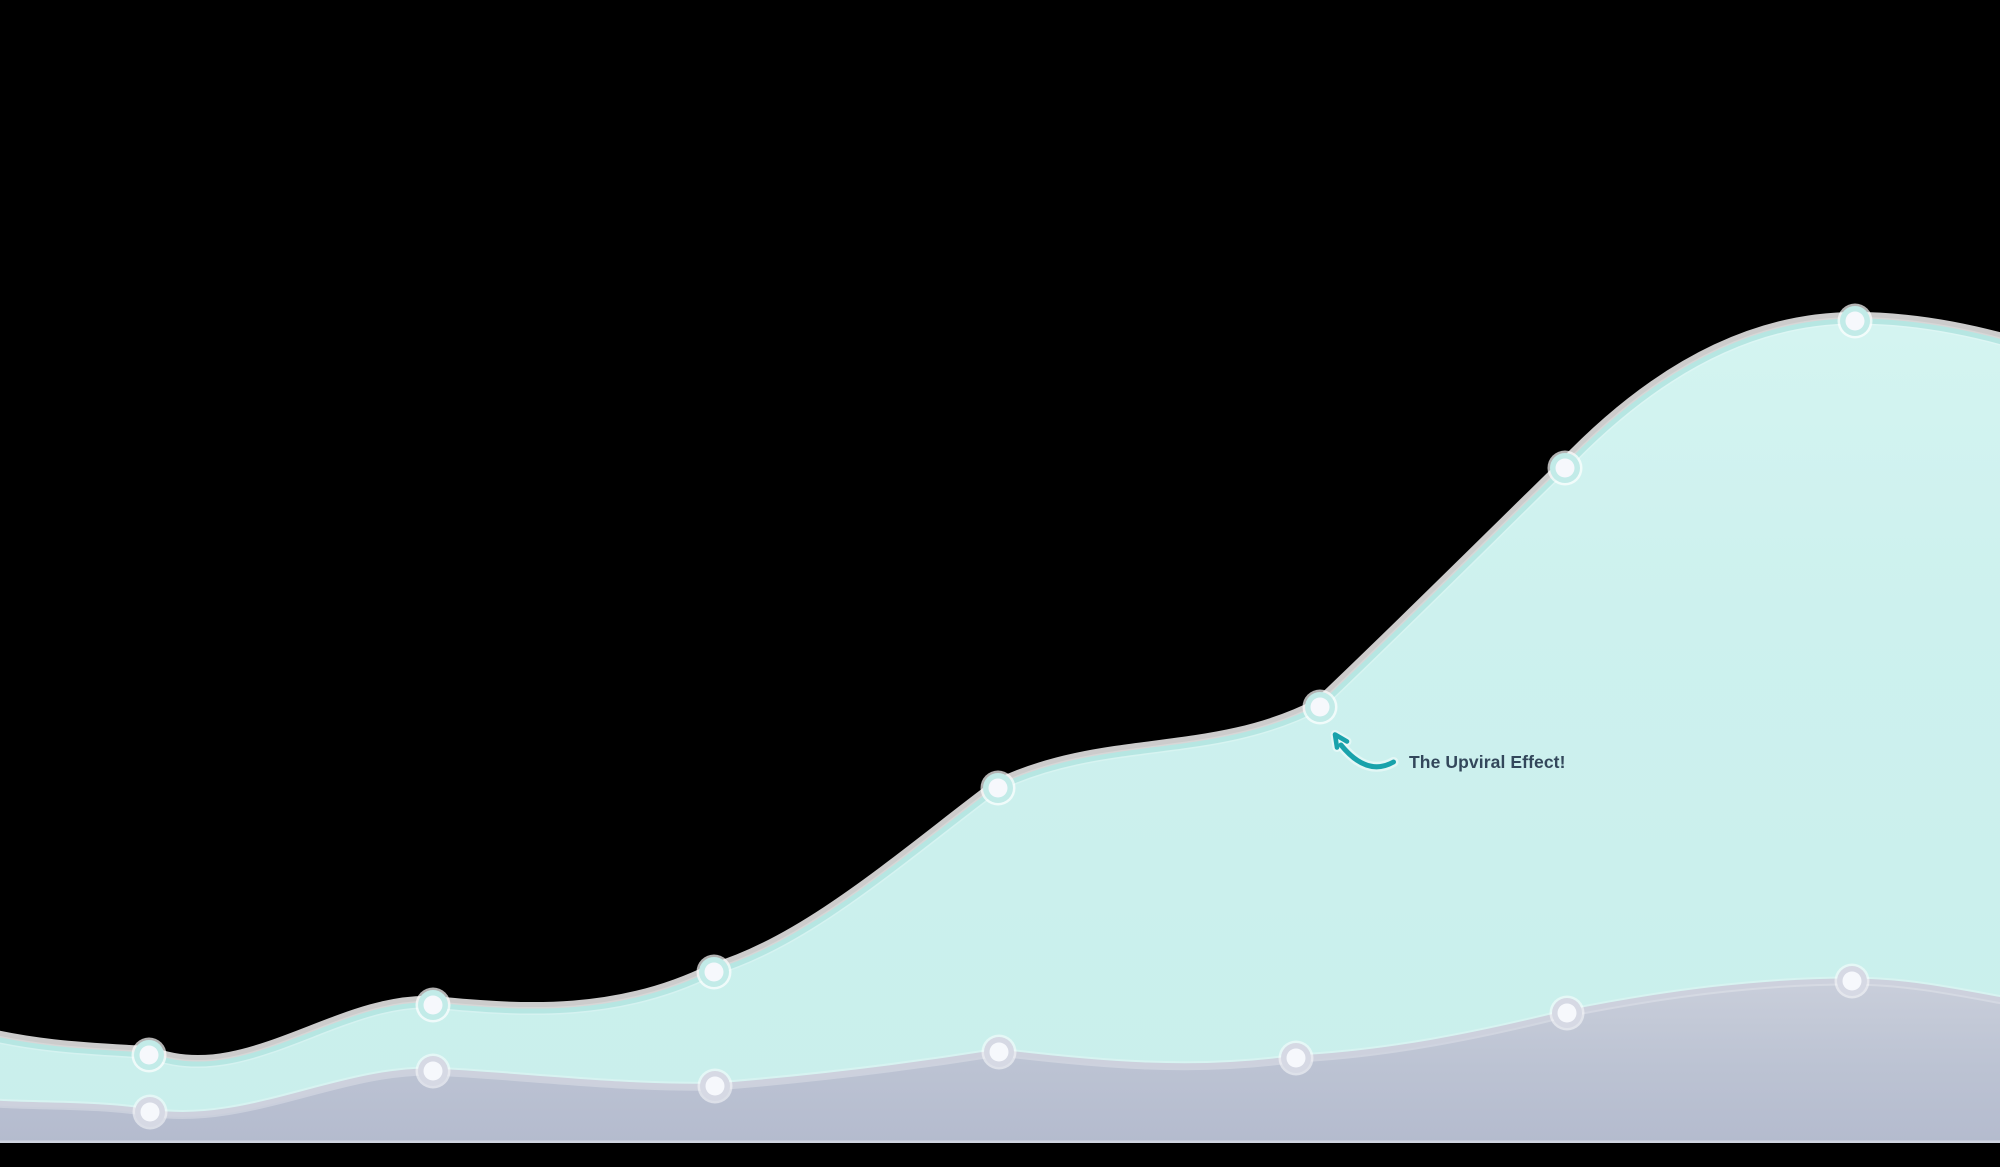 The image size is (2000, 1167). Describe the element at coordinates (1487, 762) in the screenshot. I see `svg-text: The Upviral Effect!` at that location.